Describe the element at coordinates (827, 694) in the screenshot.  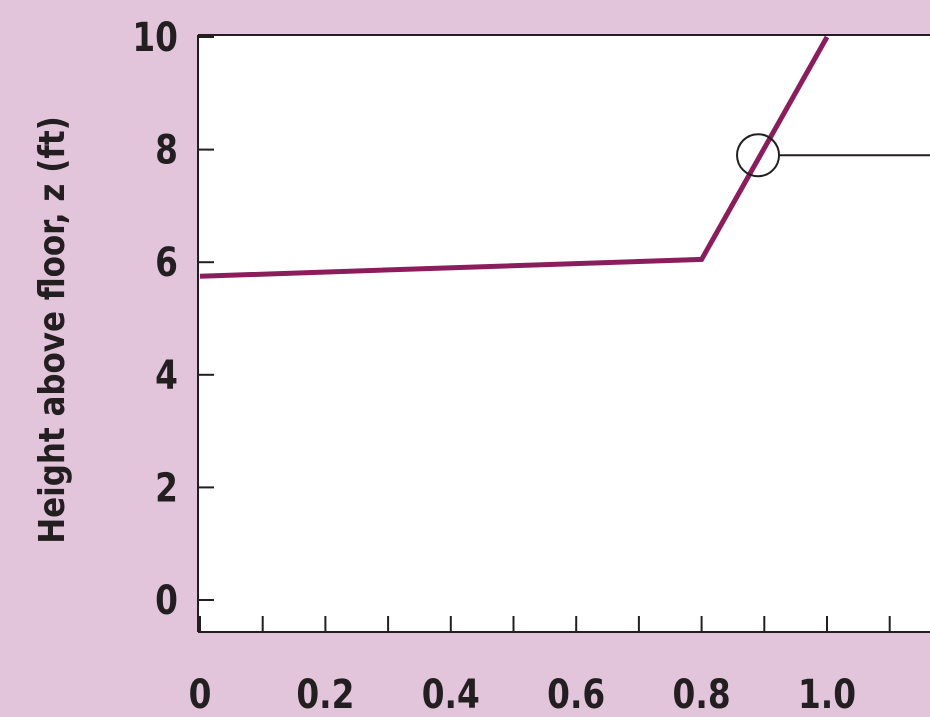
I see `x-tick-label: 1.0` at that location.